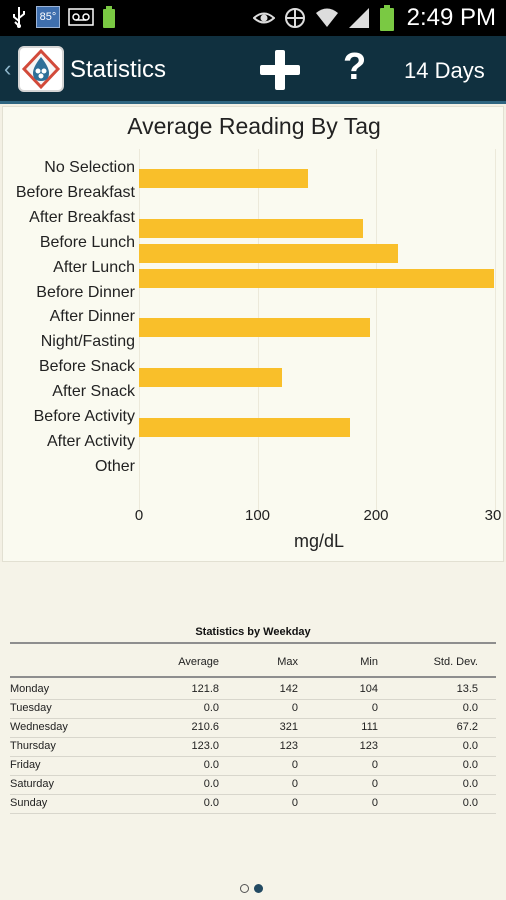  I want to click on sync-icon, so click(295, 18).